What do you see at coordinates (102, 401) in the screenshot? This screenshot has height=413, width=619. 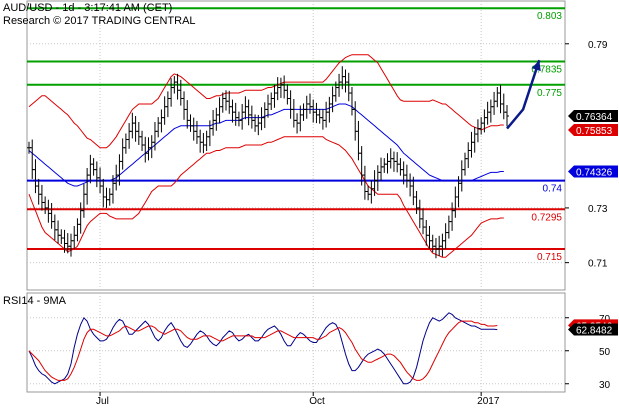 I see `date-tick-label: Jul` at bounding box center [102, 401].